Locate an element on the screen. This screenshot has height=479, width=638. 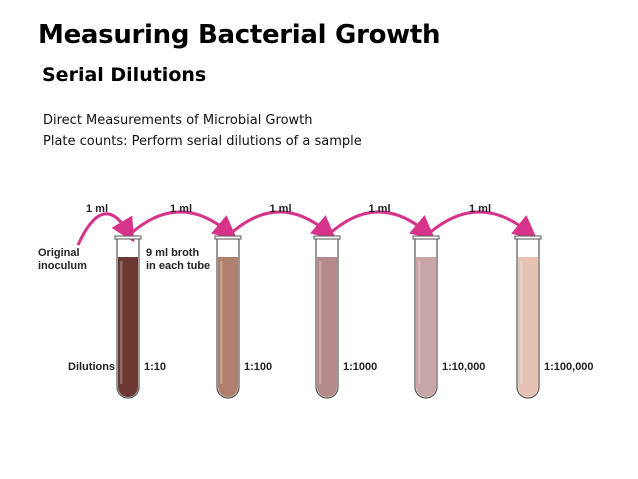
slide-subtitle: Serial Dilutions is located at coordinates (124, 75).